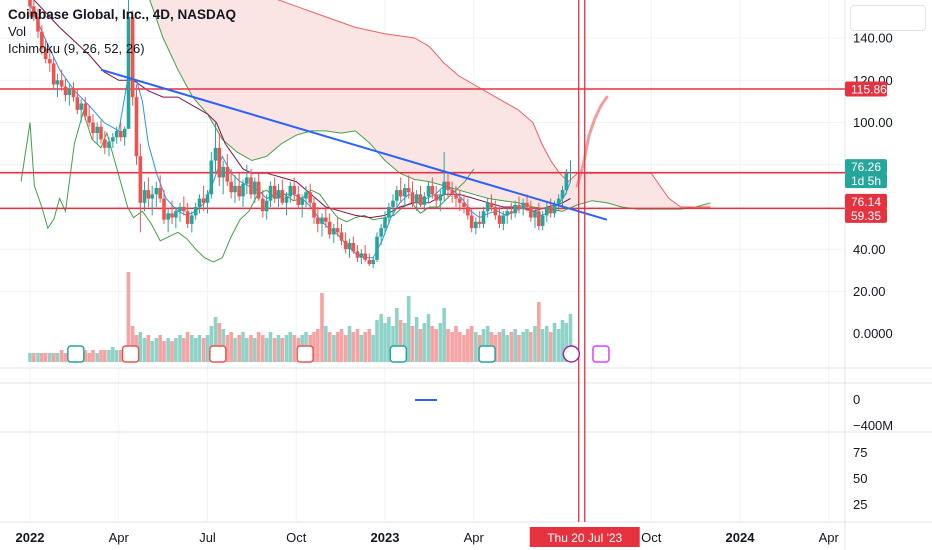 The width and height of the screenshot is (932, 550). What do you see at coordinates (869, 291) in the screenshot?
I see `y-tick-label: 20.00` at bounding box center [869, 291].